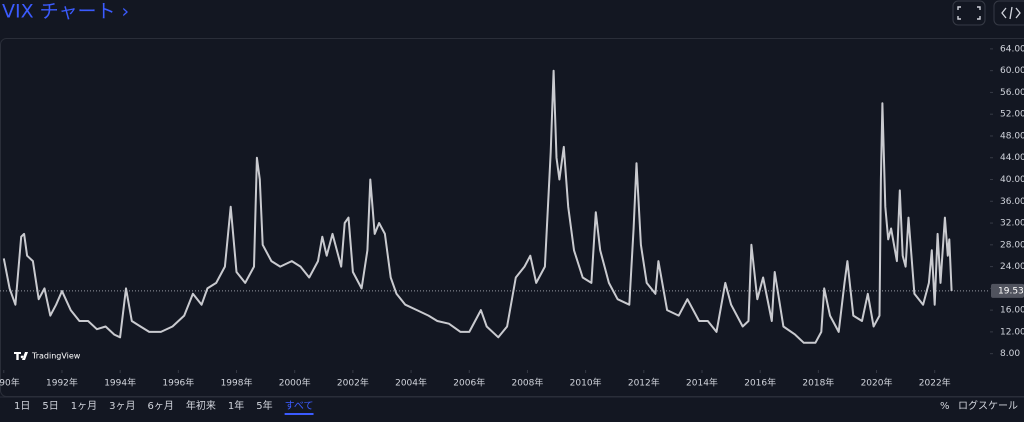 This screenshot has width=1024, height=422. Describe the element at coordinates (1012, 332) in the screenshot. I see `y-tick-label: 12.00` at that location.